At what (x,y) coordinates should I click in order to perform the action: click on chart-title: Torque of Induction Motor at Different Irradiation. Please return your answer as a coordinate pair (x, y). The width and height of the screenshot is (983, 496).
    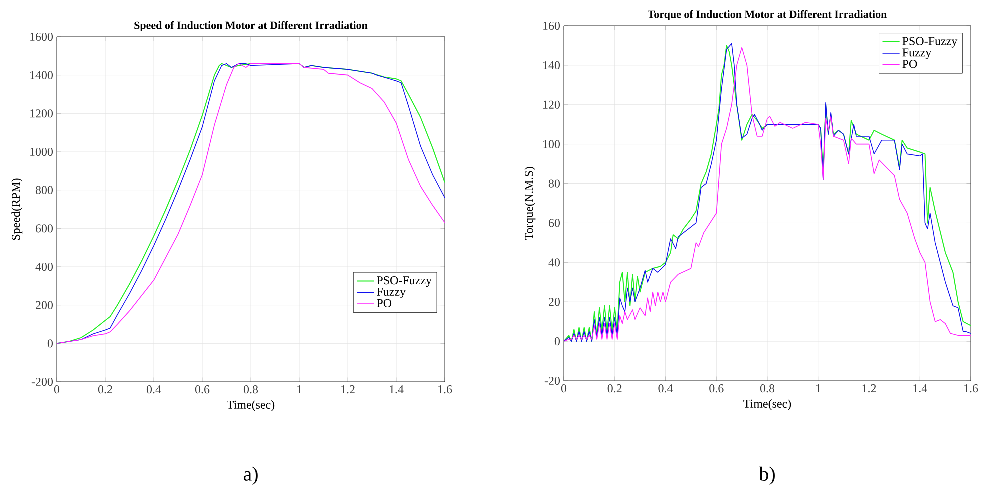
    Looking at the image, I should click on (768, 15).